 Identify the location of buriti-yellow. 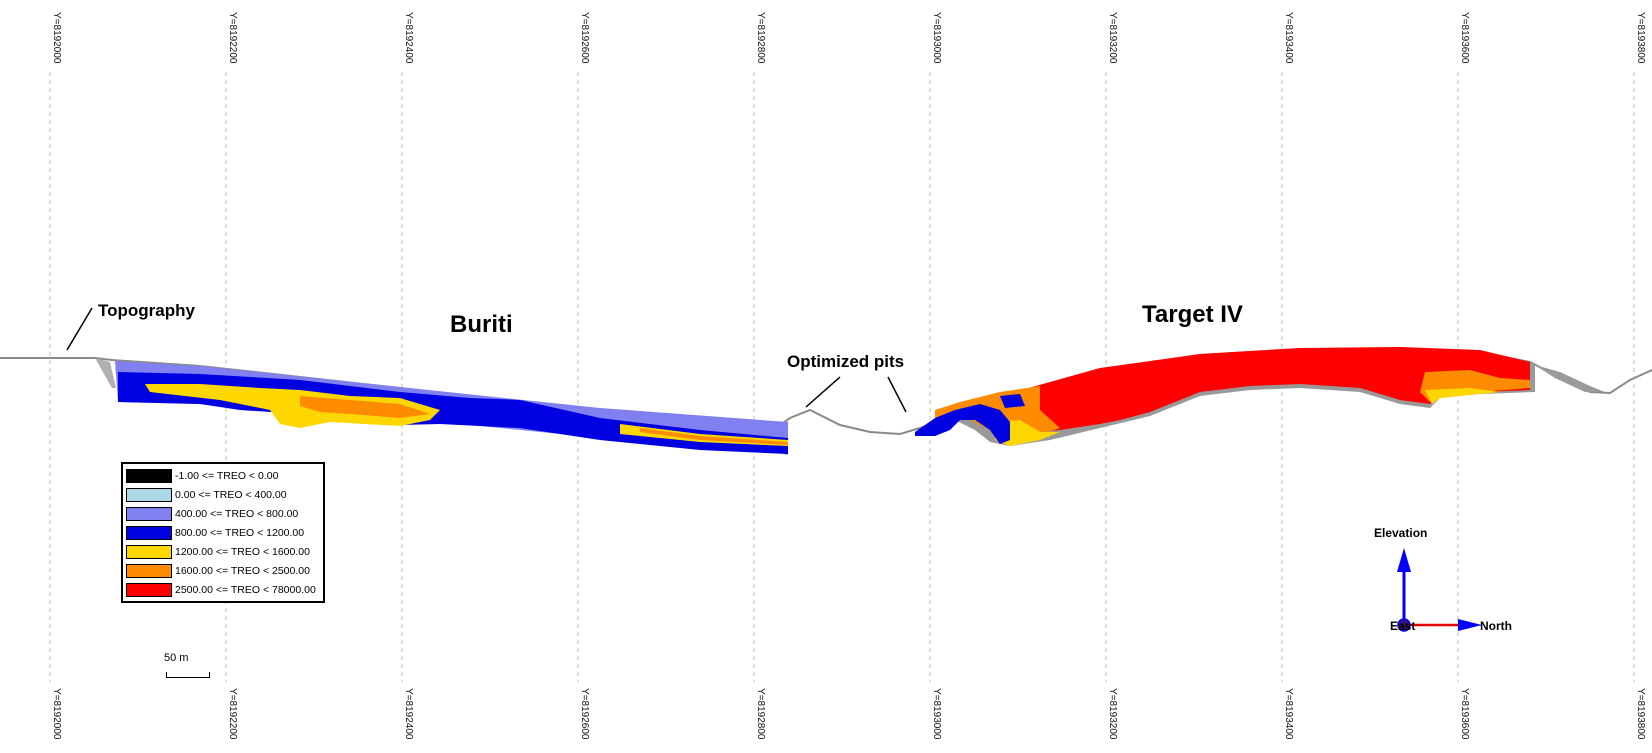
(292, 406).